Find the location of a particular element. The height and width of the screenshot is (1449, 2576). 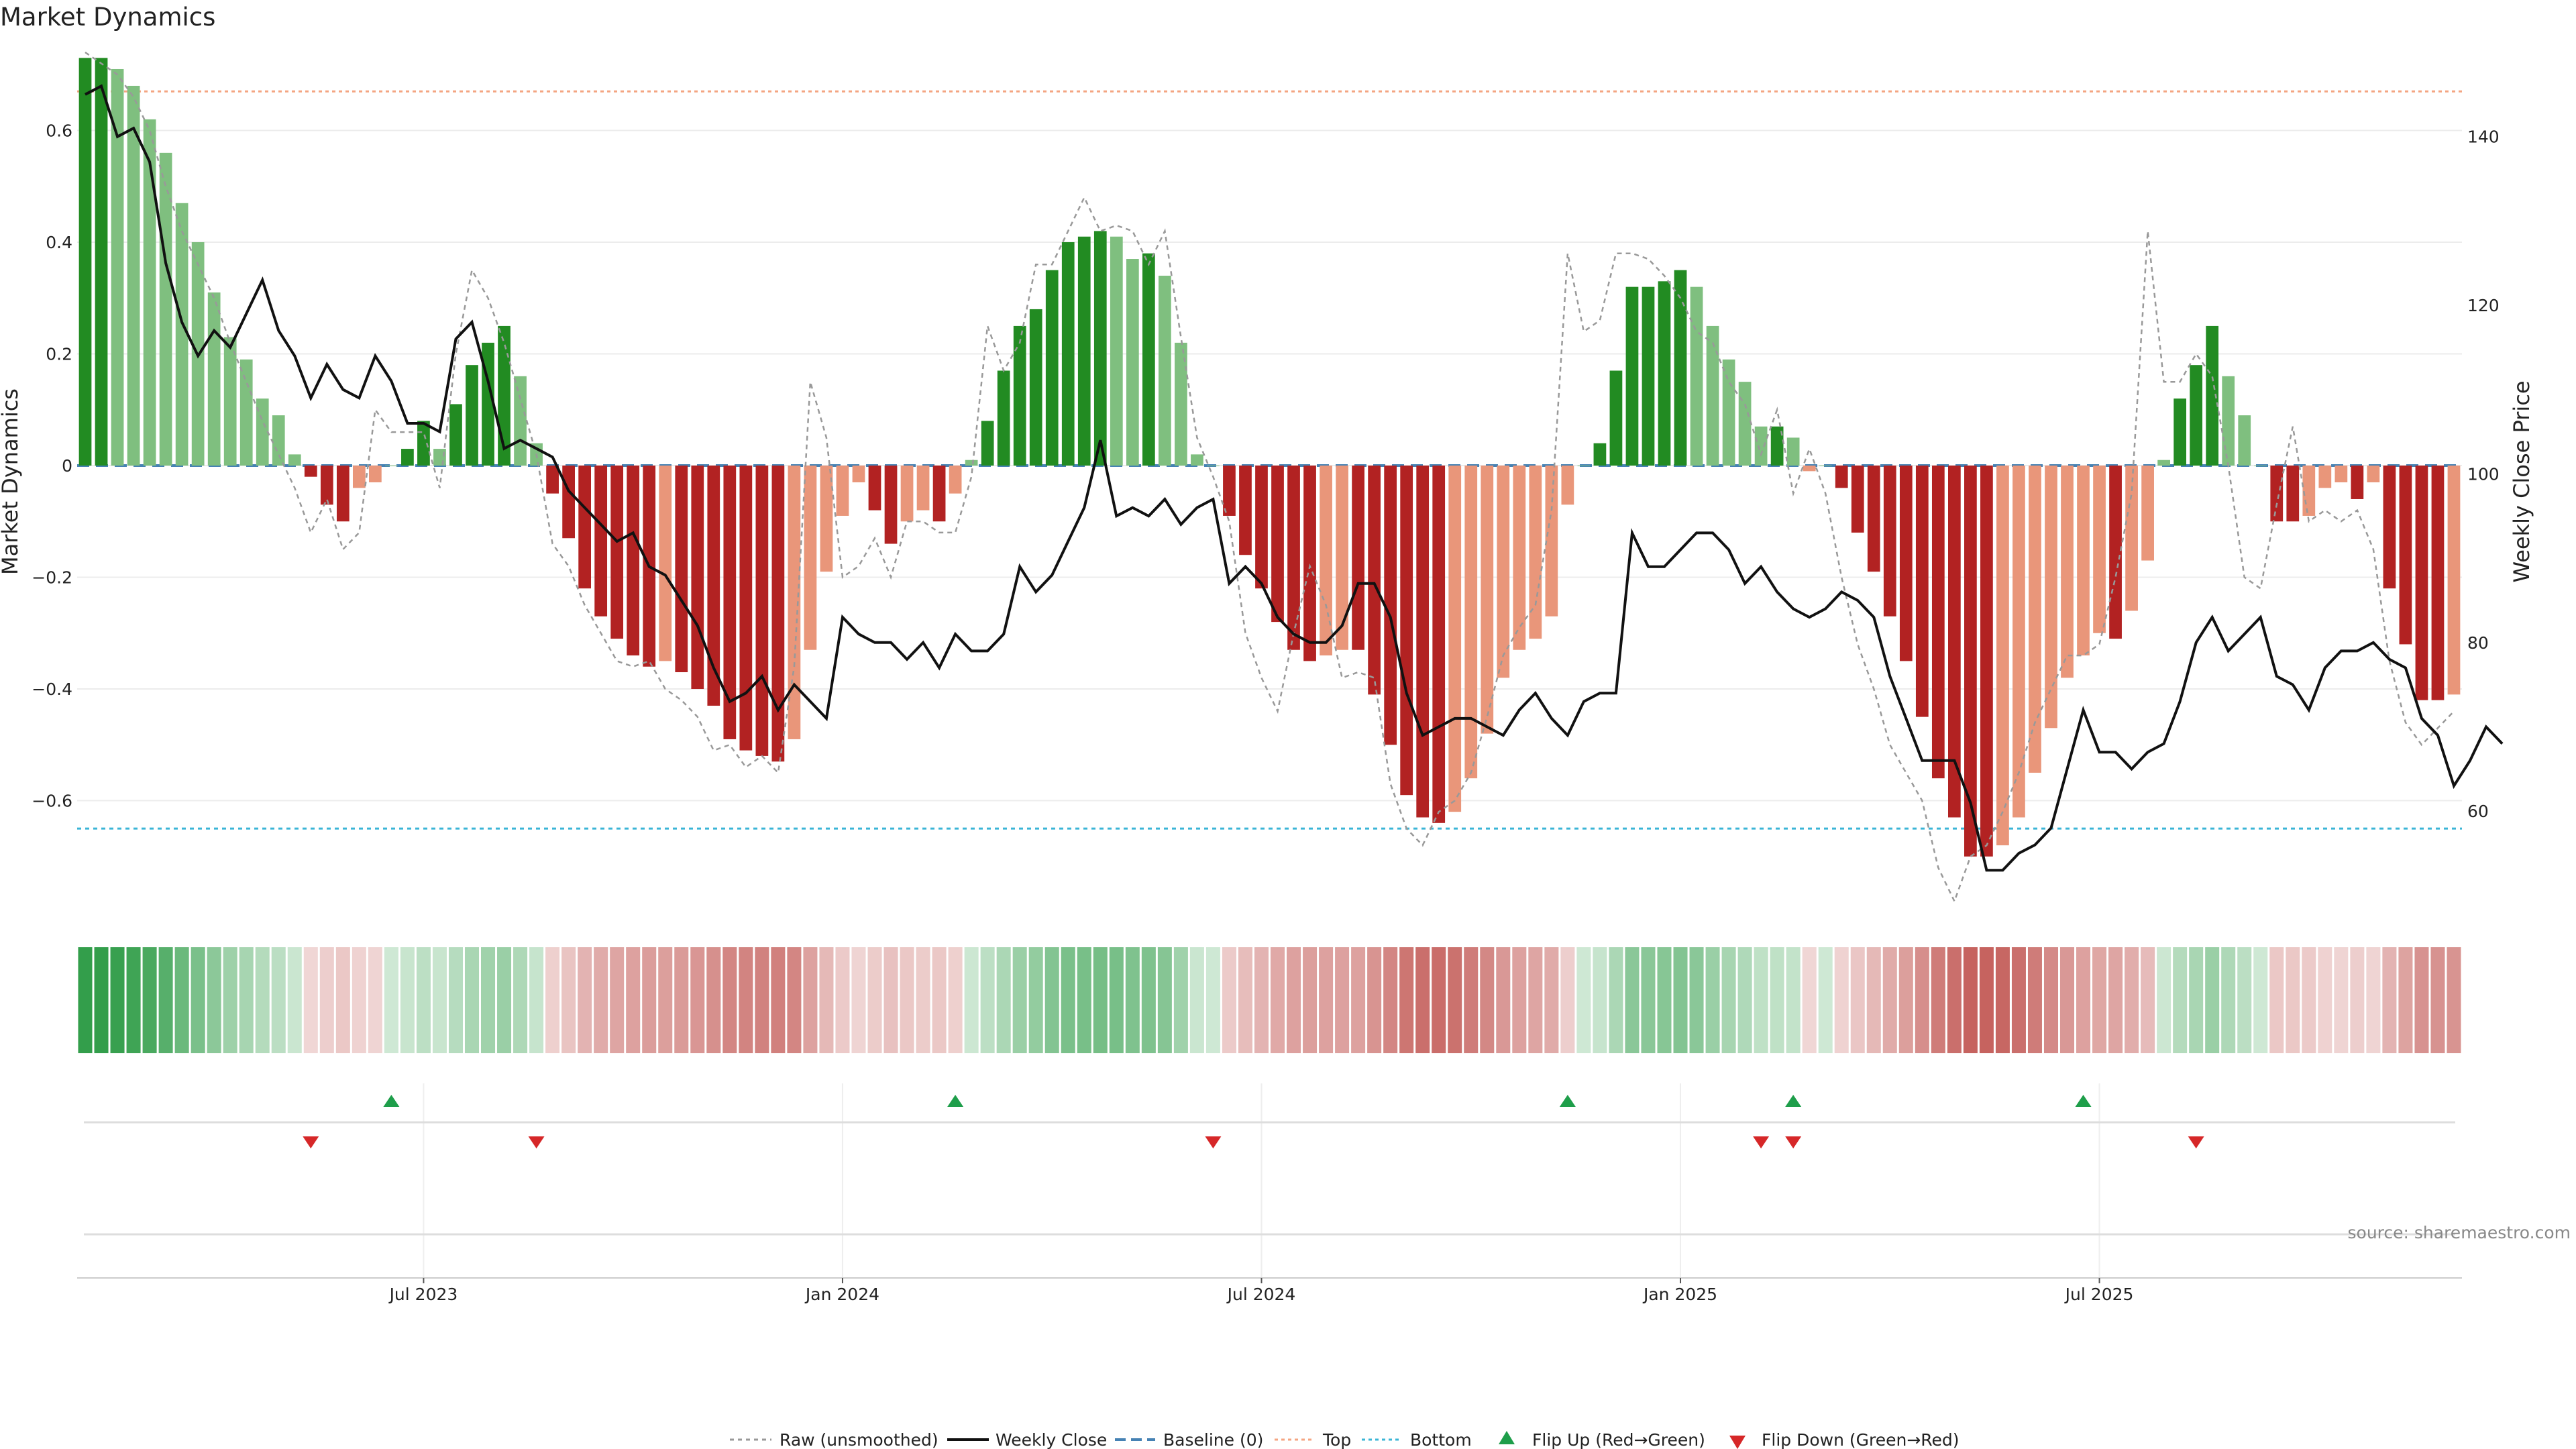

y-tick-label: 0.4 is located at coordinates (59, 242).